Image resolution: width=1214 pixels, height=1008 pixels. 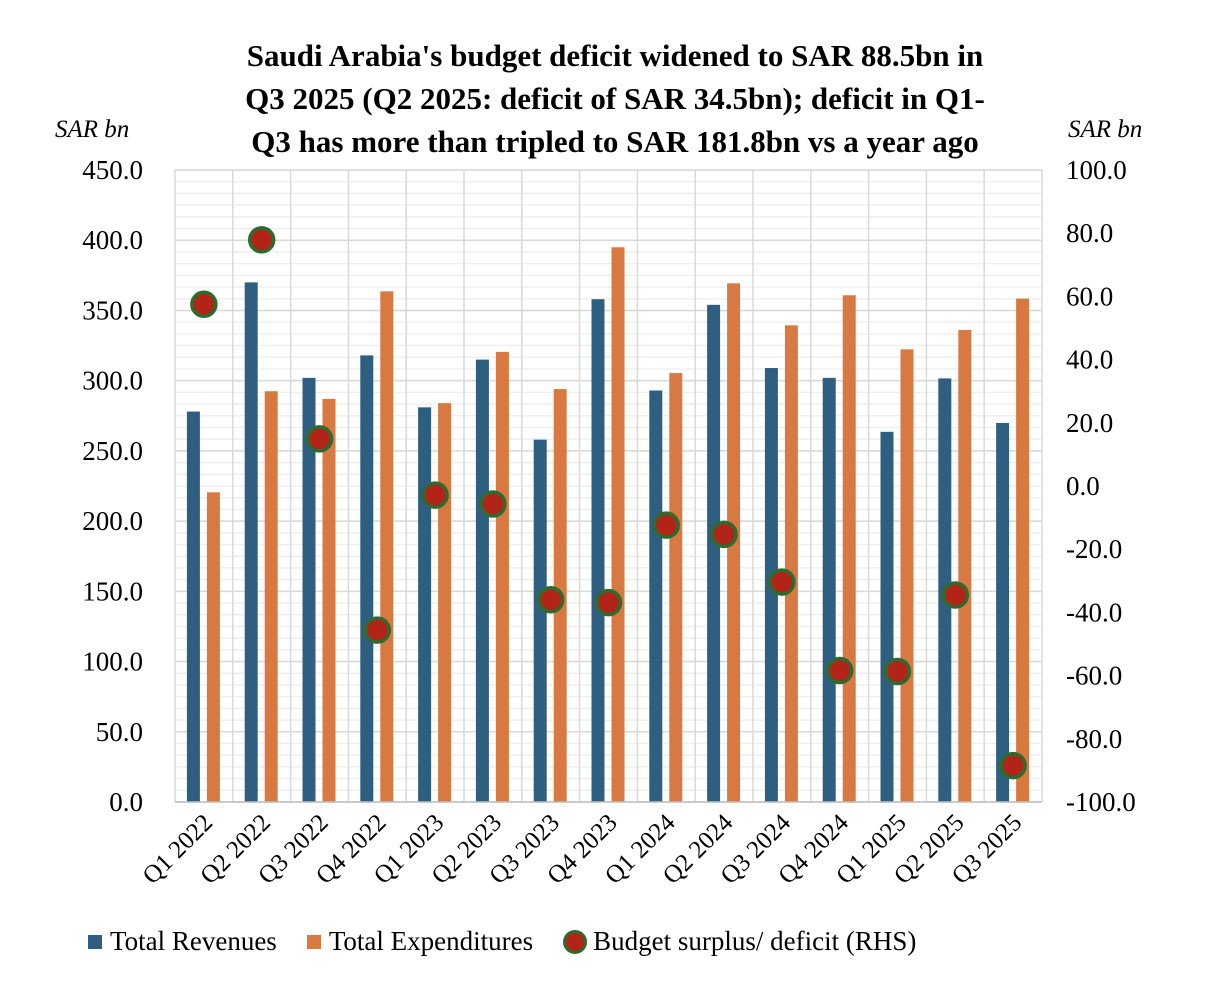 I want to click on left-tick-label: 0.0, so click(x=126, y=802).